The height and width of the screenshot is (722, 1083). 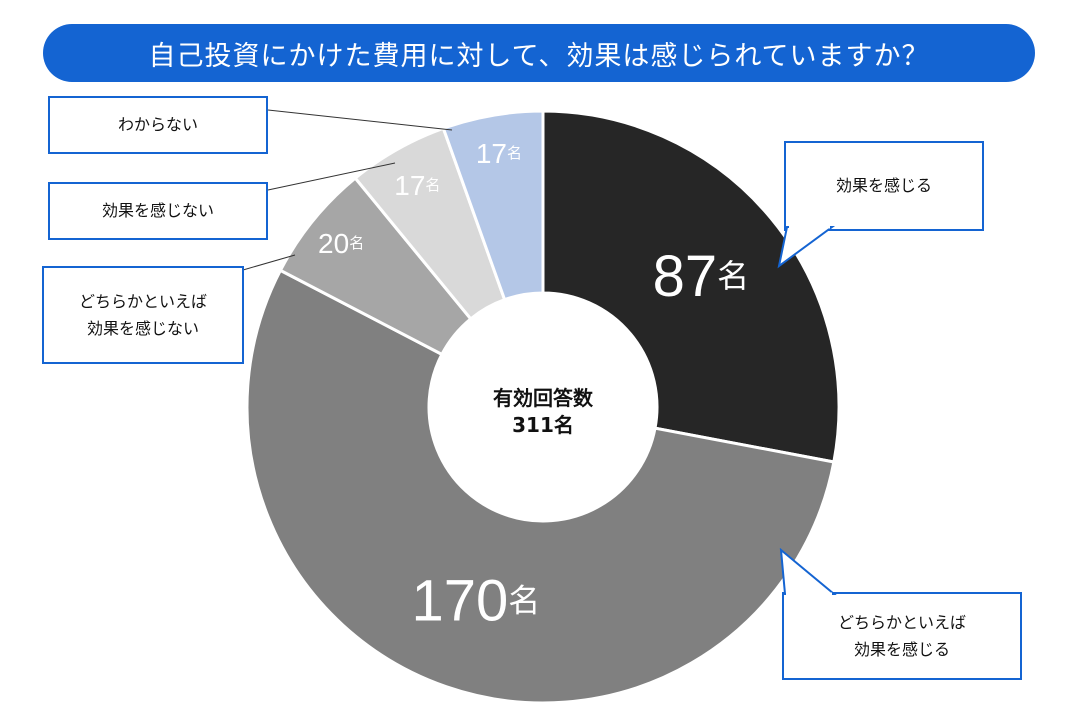 I want to click on callout-not-effective-text: 効果を感じない, so click(x=157, y=211).